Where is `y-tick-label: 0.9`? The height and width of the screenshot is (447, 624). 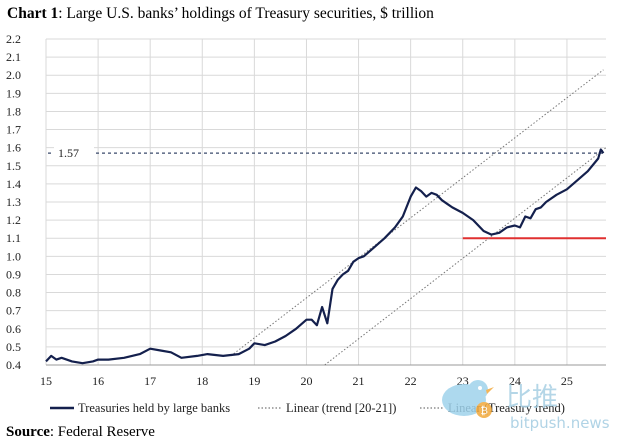
y-tick-label: 0.9 is located at coordinates (13, 274).